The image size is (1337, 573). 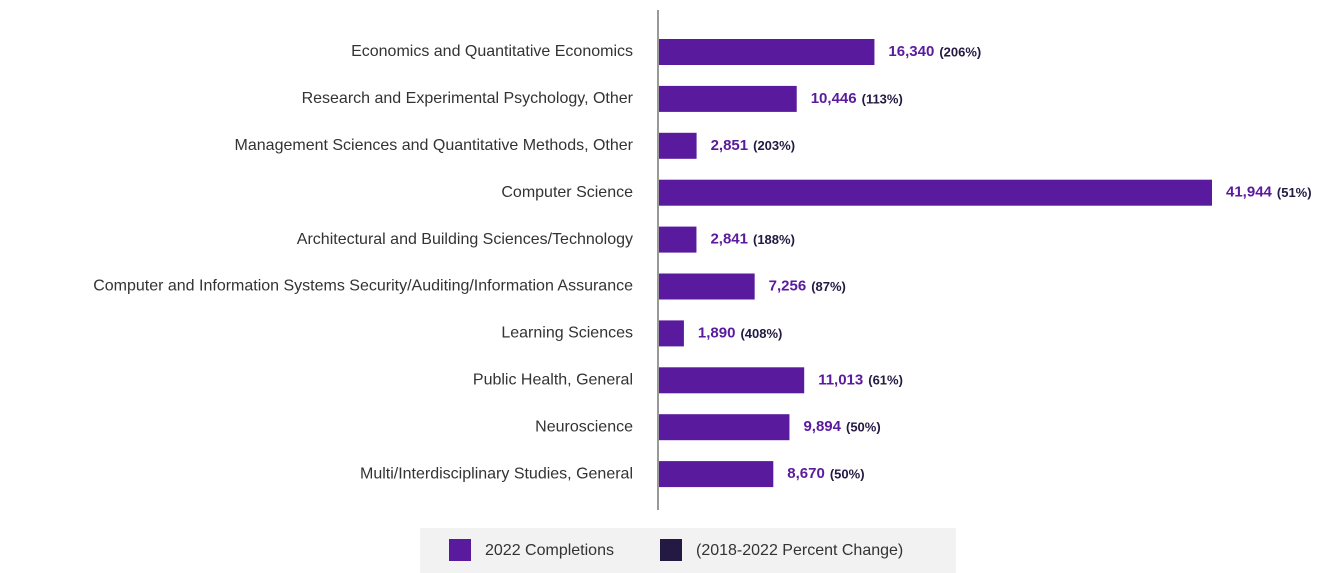 What do you see at coordinates (584, 426) in the screenshot?
I see `category-label: Neuroscience` at bounding box center [584, 426].